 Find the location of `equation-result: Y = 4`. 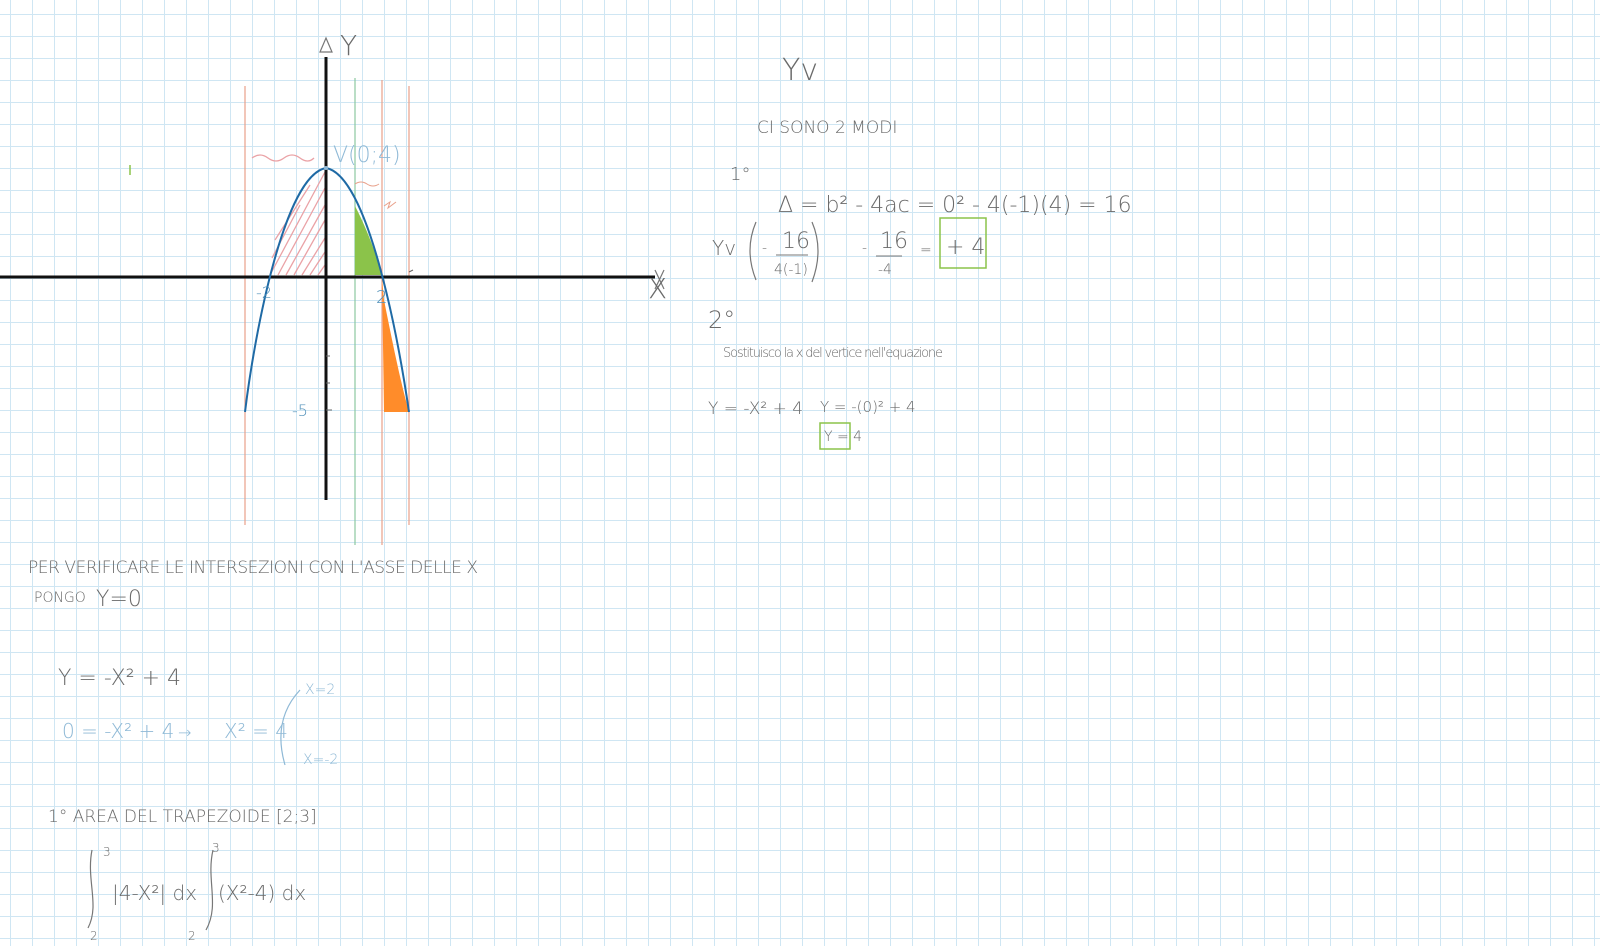

equation-result: Y = 4 is located at coordinates (843, 437).